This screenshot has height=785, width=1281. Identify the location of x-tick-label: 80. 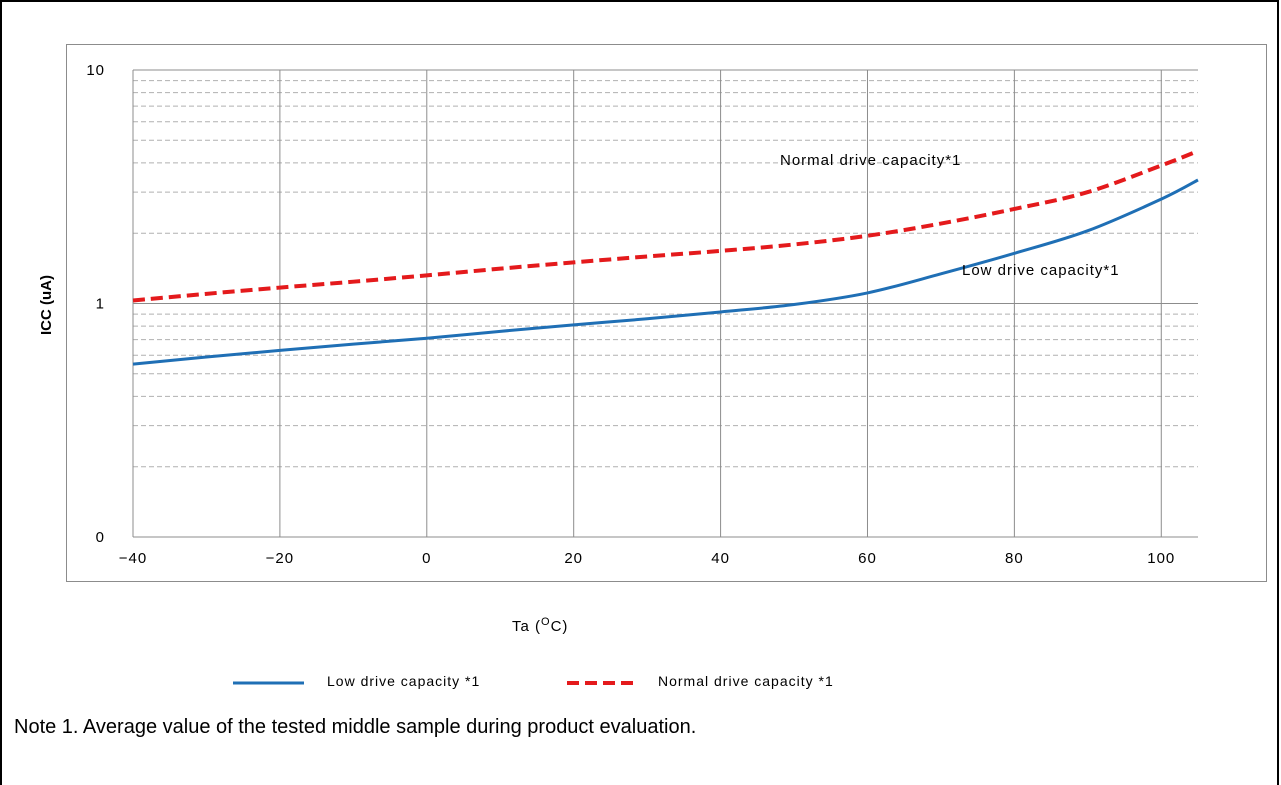
(1014, 558).